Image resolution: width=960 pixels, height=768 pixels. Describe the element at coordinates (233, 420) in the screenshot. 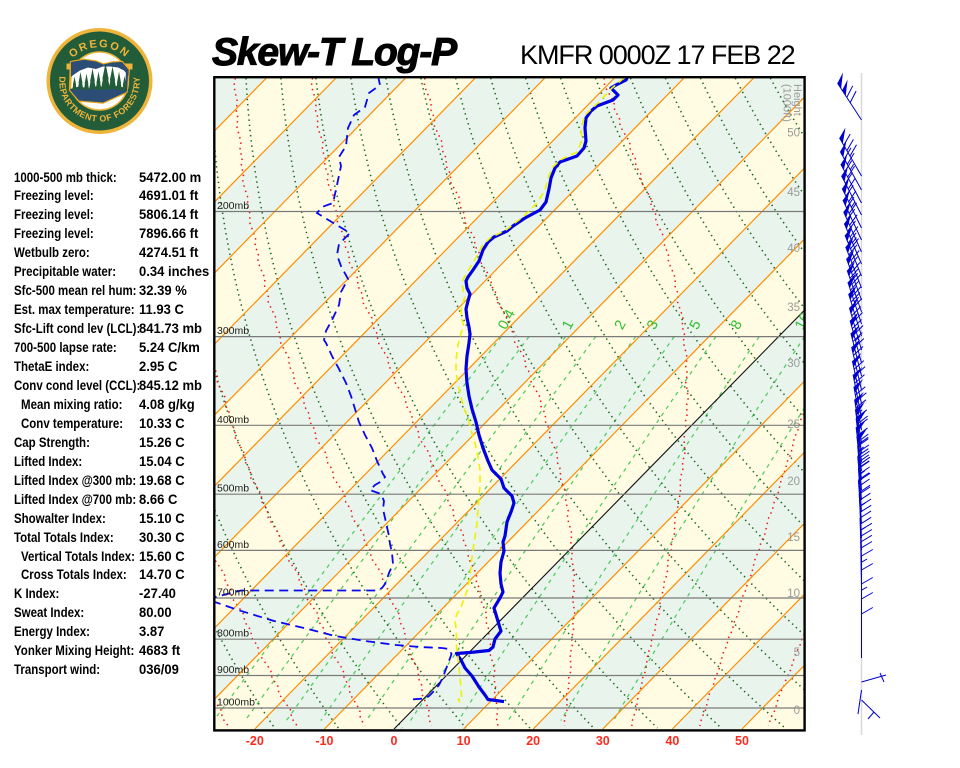

I see `svg-text: 400mb` at that location.